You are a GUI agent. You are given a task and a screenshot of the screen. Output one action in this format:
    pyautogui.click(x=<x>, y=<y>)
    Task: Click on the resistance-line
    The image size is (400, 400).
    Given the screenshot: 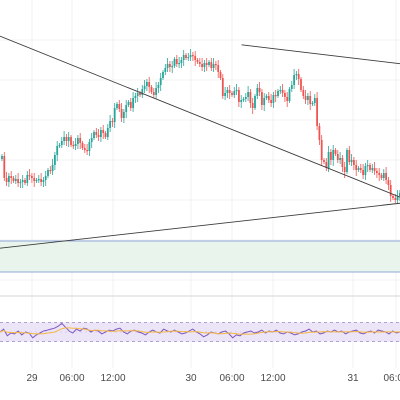 What is the action you would take?
    pyautogui.click(x=320, y=54)
    